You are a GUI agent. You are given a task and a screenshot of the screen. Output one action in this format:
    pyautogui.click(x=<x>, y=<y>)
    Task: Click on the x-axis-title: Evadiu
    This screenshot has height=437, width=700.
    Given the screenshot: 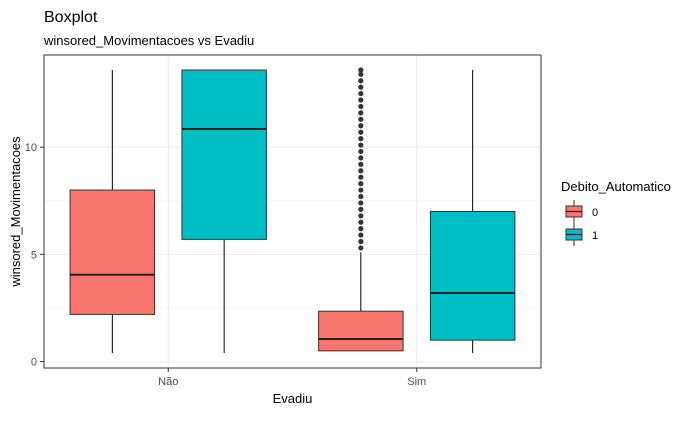 What is the action you would take?
    pyautogui.click(x=293, y=398)
    